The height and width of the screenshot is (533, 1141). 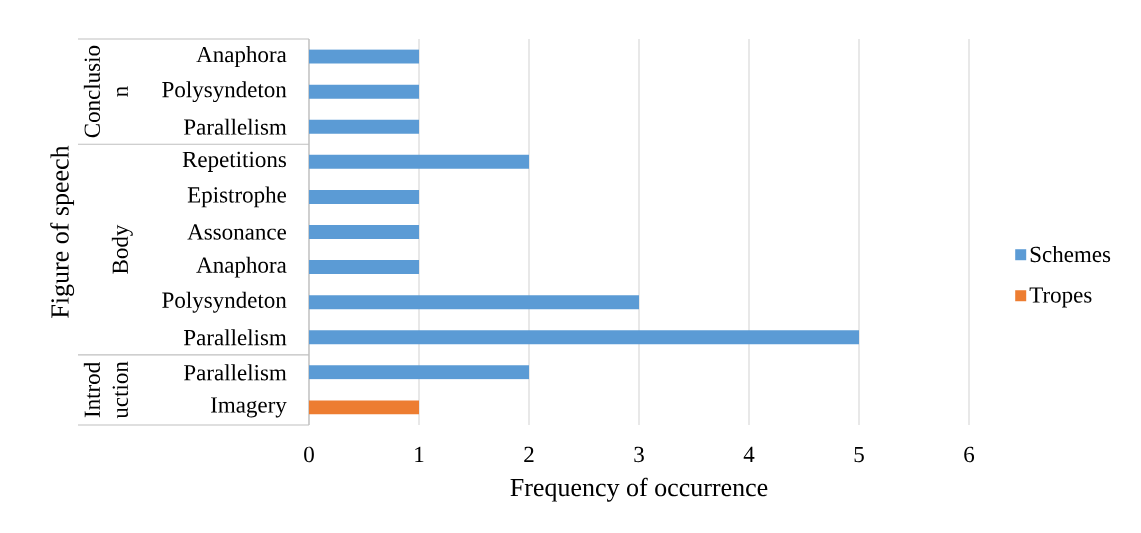 What do you see at coordinates (1060, 297) in the screenshot?
I see `legend-label: Tropes` at bounding box center [1060, 297].